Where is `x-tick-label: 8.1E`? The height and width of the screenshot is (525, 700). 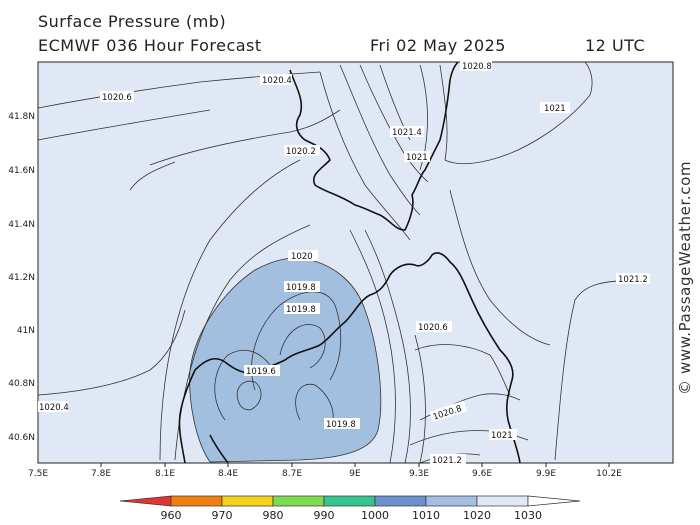 x-tick-label: 8.1E is located at coordinates (165, 474).